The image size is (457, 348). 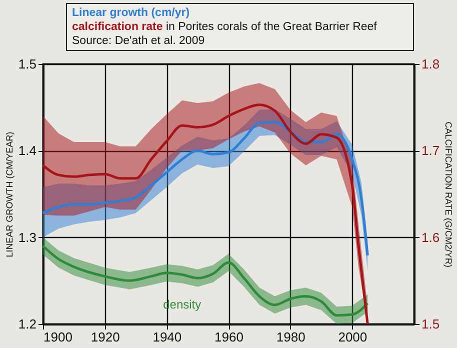 I want to click on text: calcification rate, so click(x=117, y=27).